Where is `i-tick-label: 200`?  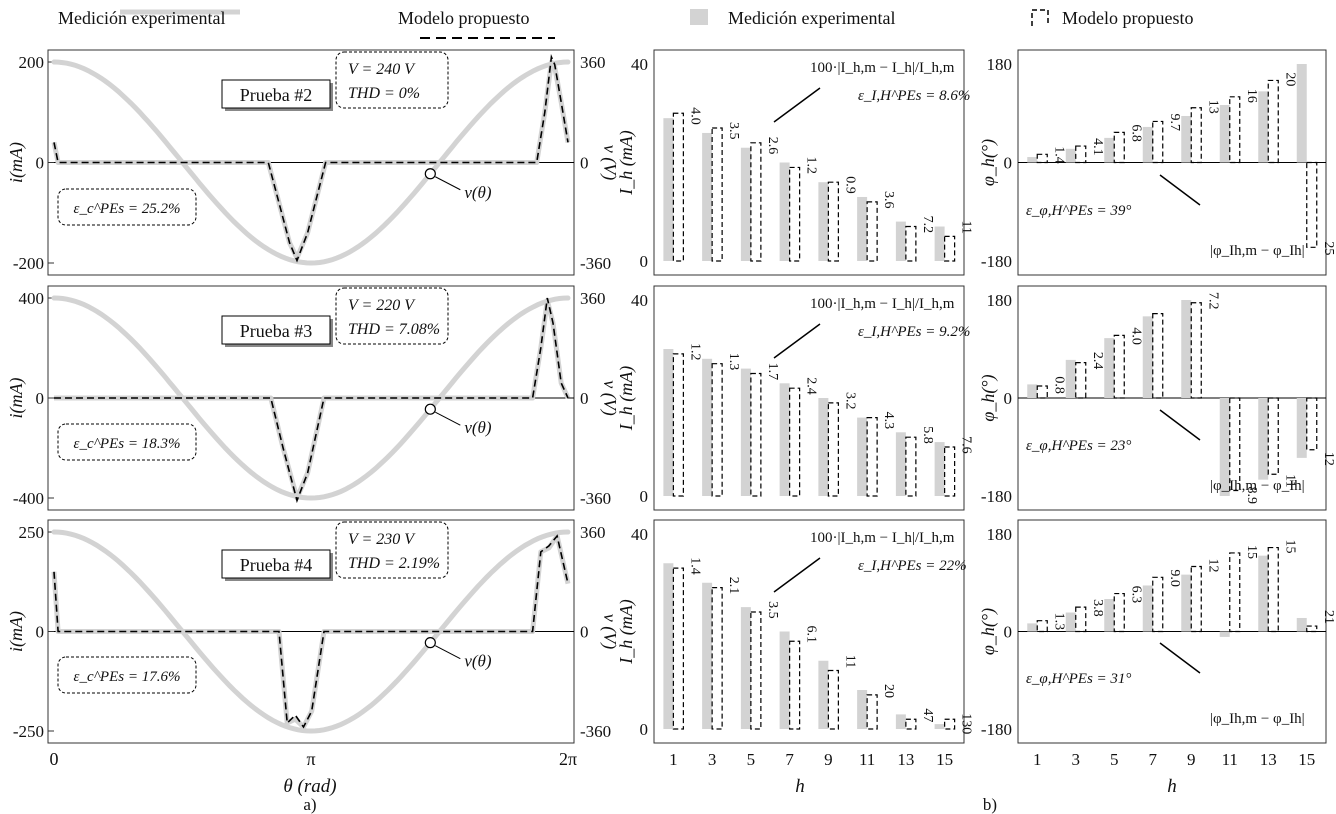
i-tick-label: 200 is located at coordinates (32, 62).